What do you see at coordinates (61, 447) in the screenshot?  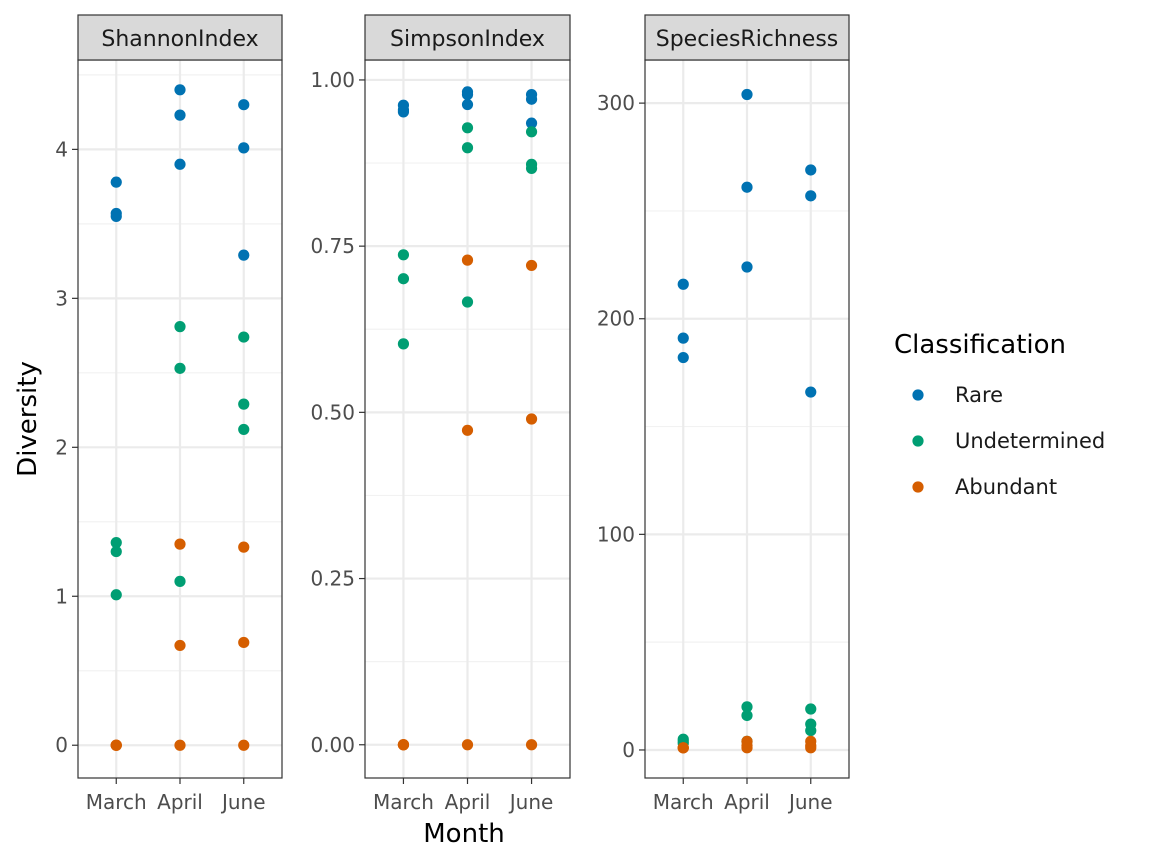 I see `y-tick-label: 2` at bounding box center [61, 447].